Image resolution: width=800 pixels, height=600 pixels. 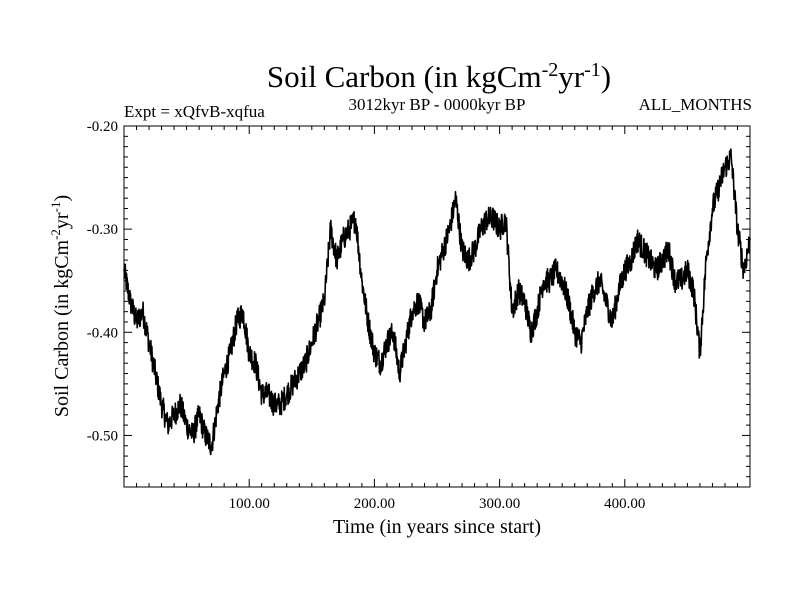 What do you see at coordinates (437, 527) in the screenshot?
I see `x-axis-label: Time (in years since start)` at bounding box center [437, 527].